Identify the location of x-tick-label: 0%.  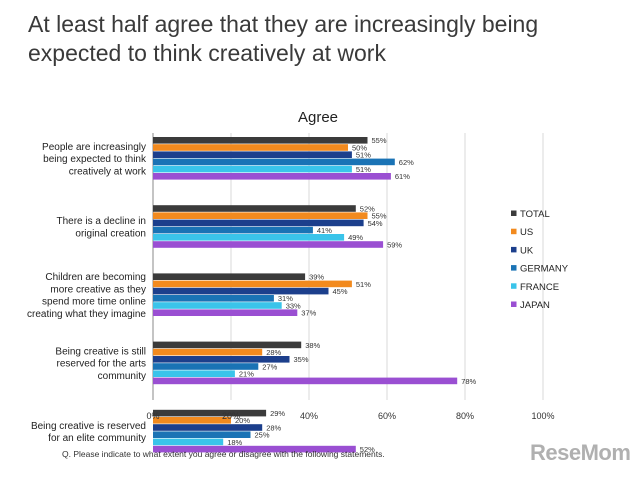
(152, 416).